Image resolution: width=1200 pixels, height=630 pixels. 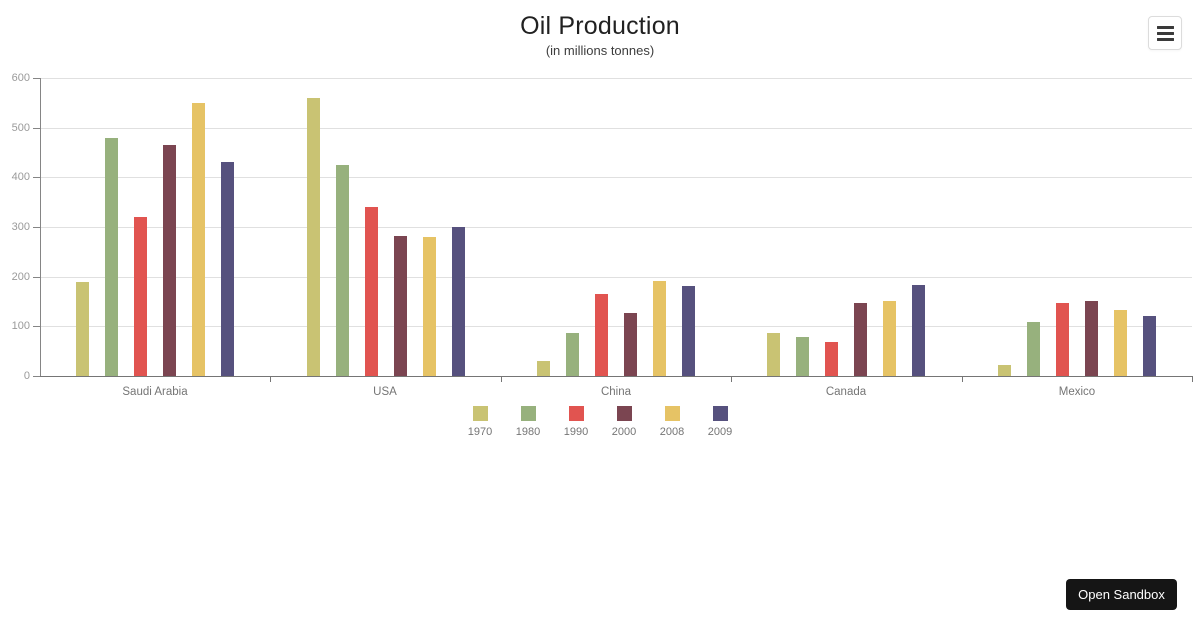 I want to click on hamburger-icon, so click(x=1165, y=33).